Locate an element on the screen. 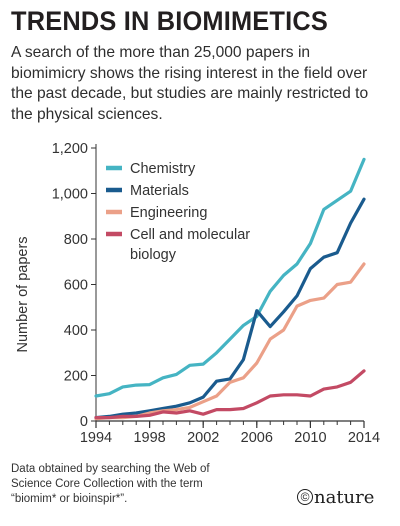 This screenshot has width=400, height=526. y-tick-label: 1,200 is located at coordinates (70, 149).